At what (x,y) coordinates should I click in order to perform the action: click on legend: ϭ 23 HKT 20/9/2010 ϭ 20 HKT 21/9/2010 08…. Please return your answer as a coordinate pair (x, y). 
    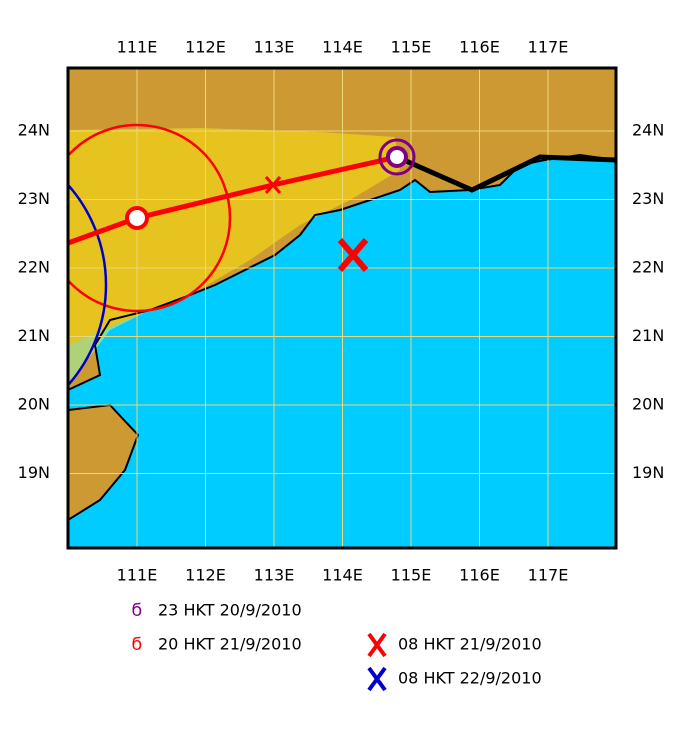
    Looking at the image, I should click on (336, 646).